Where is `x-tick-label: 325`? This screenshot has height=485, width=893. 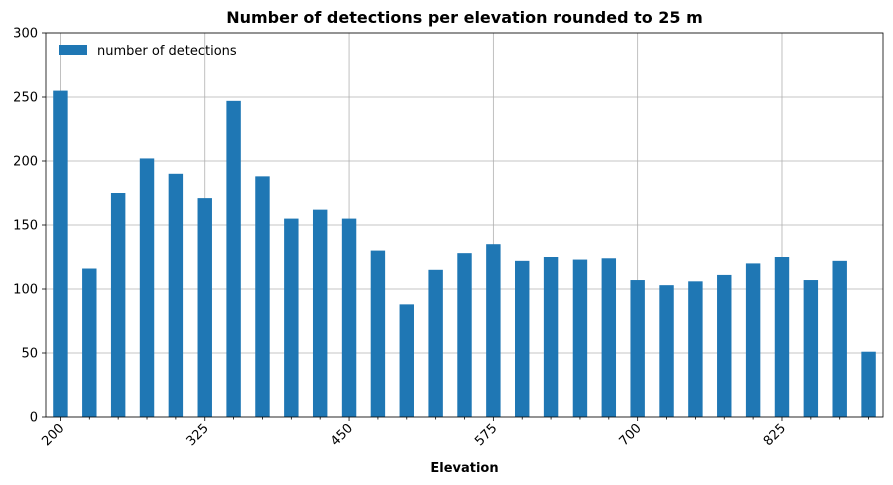
x-tick-label: 325 is located at coordinates (198, 435).